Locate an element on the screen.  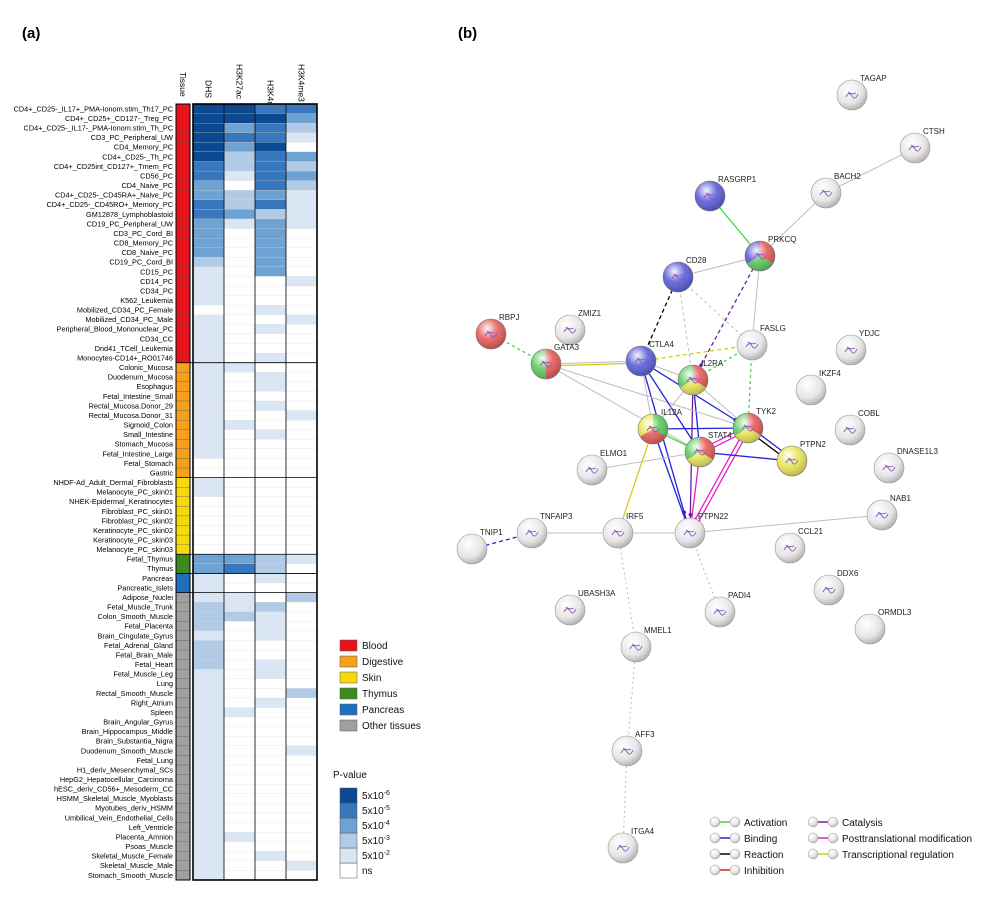
node-label: IL12A is located at coordinates (672, 412).